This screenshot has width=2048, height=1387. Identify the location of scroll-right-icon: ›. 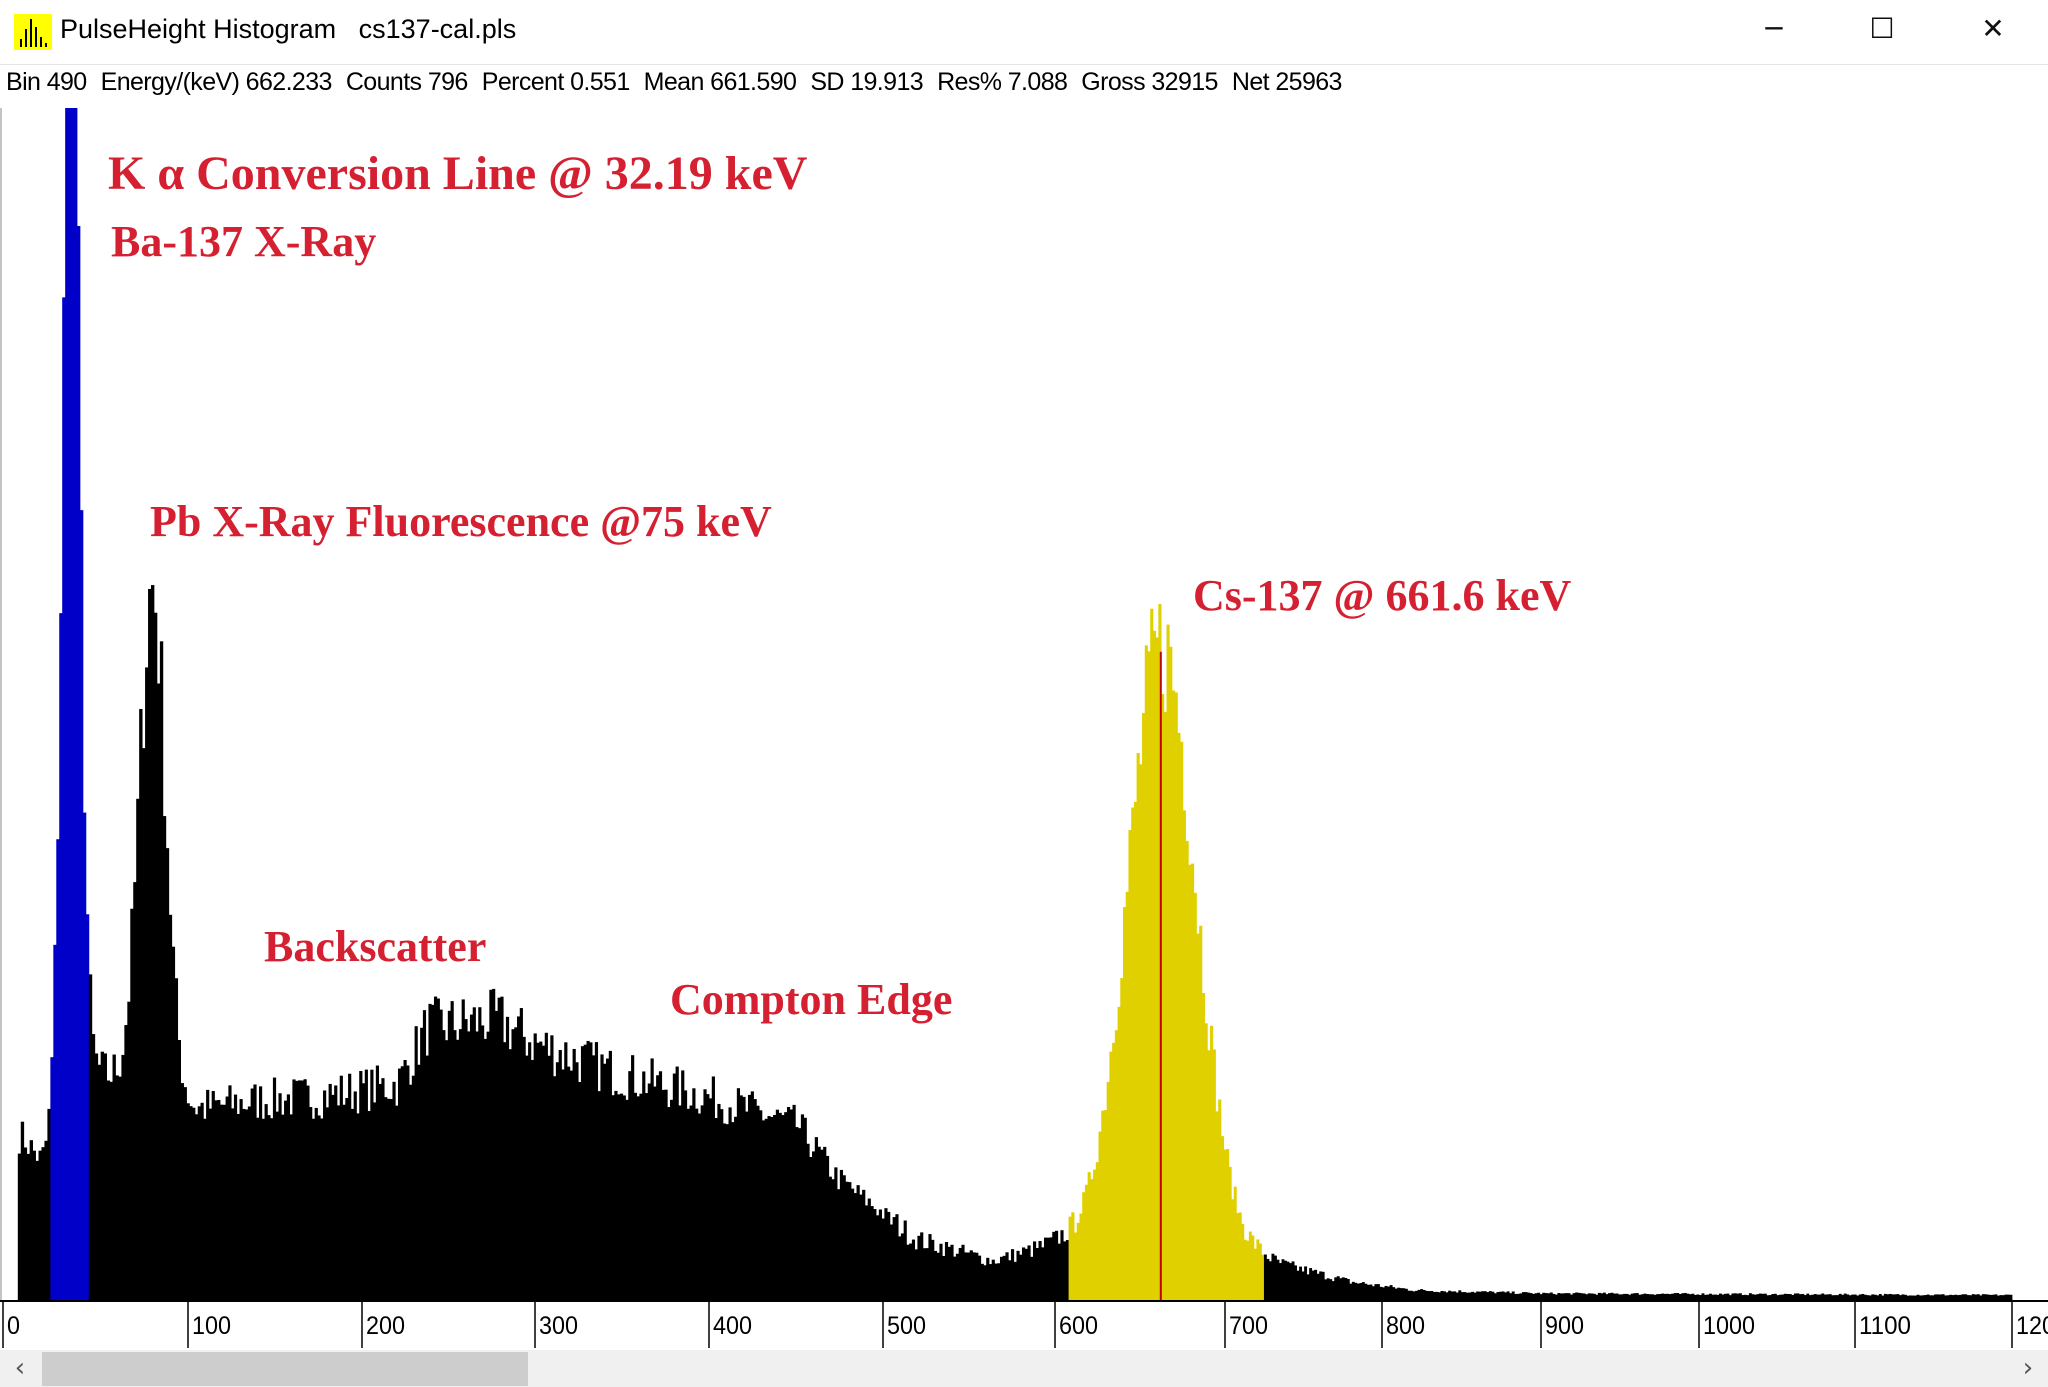
(2028, 1368).